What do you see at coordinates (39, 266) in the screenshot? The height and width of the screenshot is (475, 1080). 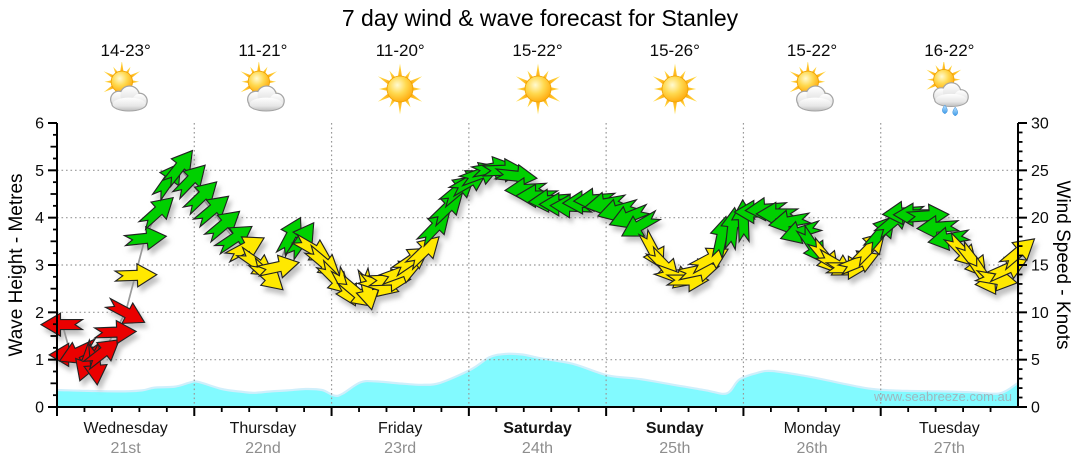 I see `left-tick-label: 3` at bounding box center [39, 266].